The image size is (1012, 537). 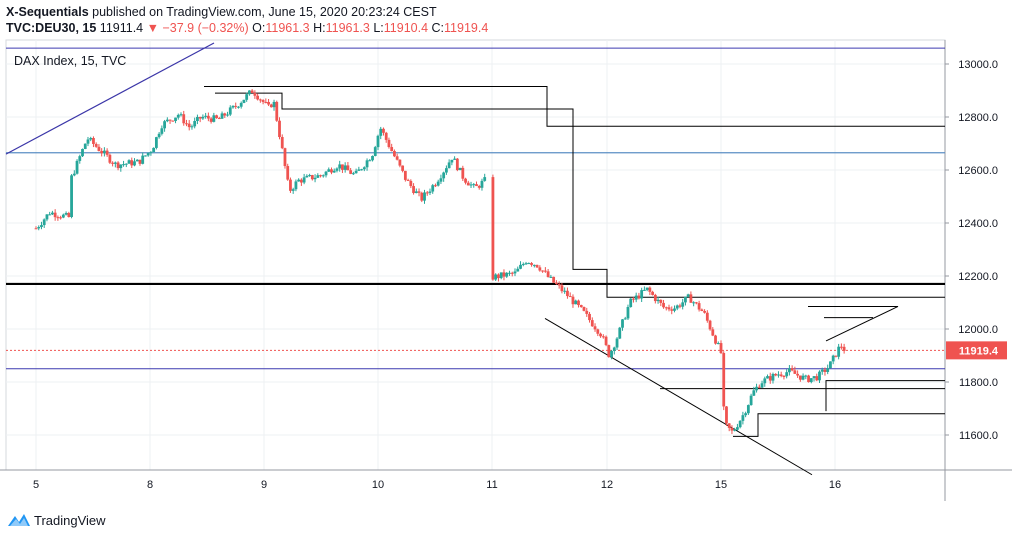 What do you see at coordinates (853, 323) in the screenshot?
I see `projection-line` at bounding box center [853, 323].